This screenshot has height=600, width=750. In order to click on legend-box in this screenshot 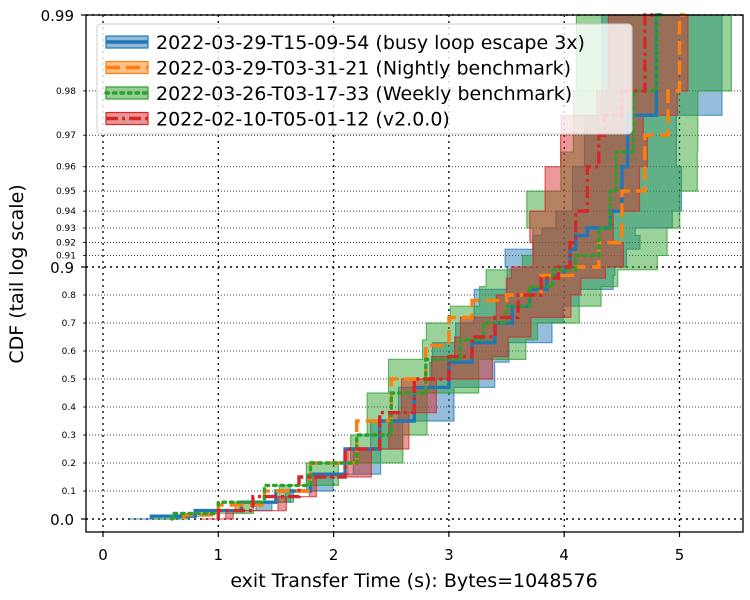, I will do `click(364, 79)`.